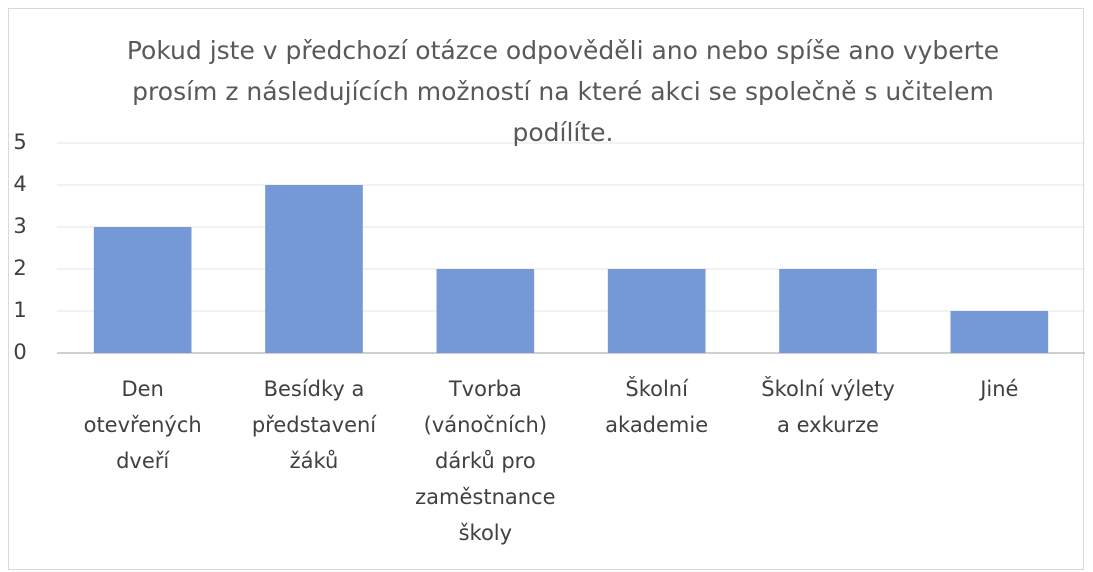 The width and height of the screenshot is (1093, 572). Describe the element at coordinates (19, 184) in the screenshot. I see `y-tick-label: 4` at that location.